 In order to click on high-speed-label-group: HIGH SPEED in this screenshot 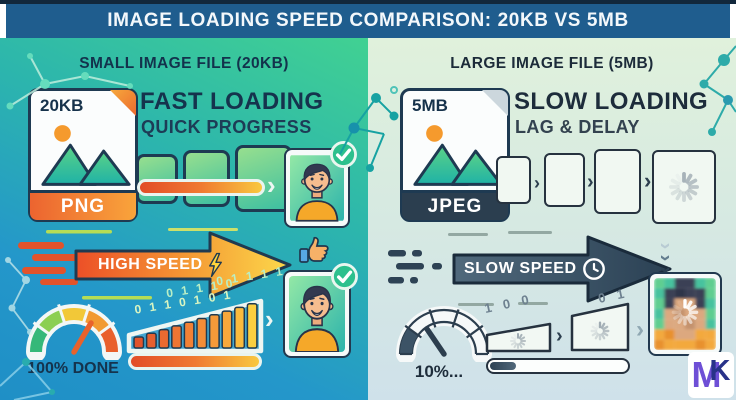, I will do `click(160, 265)`.